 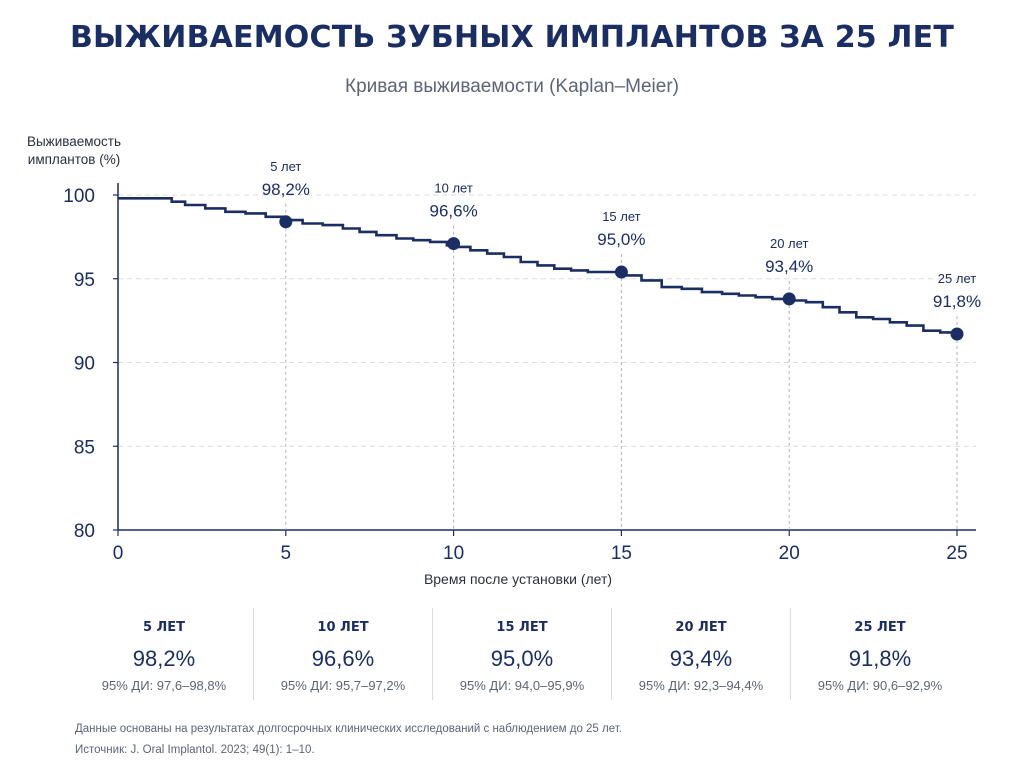 What do you see at coordinates (84, 531) in the screenshot?
I see `y-tick-label: 80` at bounding box center [84, 531].